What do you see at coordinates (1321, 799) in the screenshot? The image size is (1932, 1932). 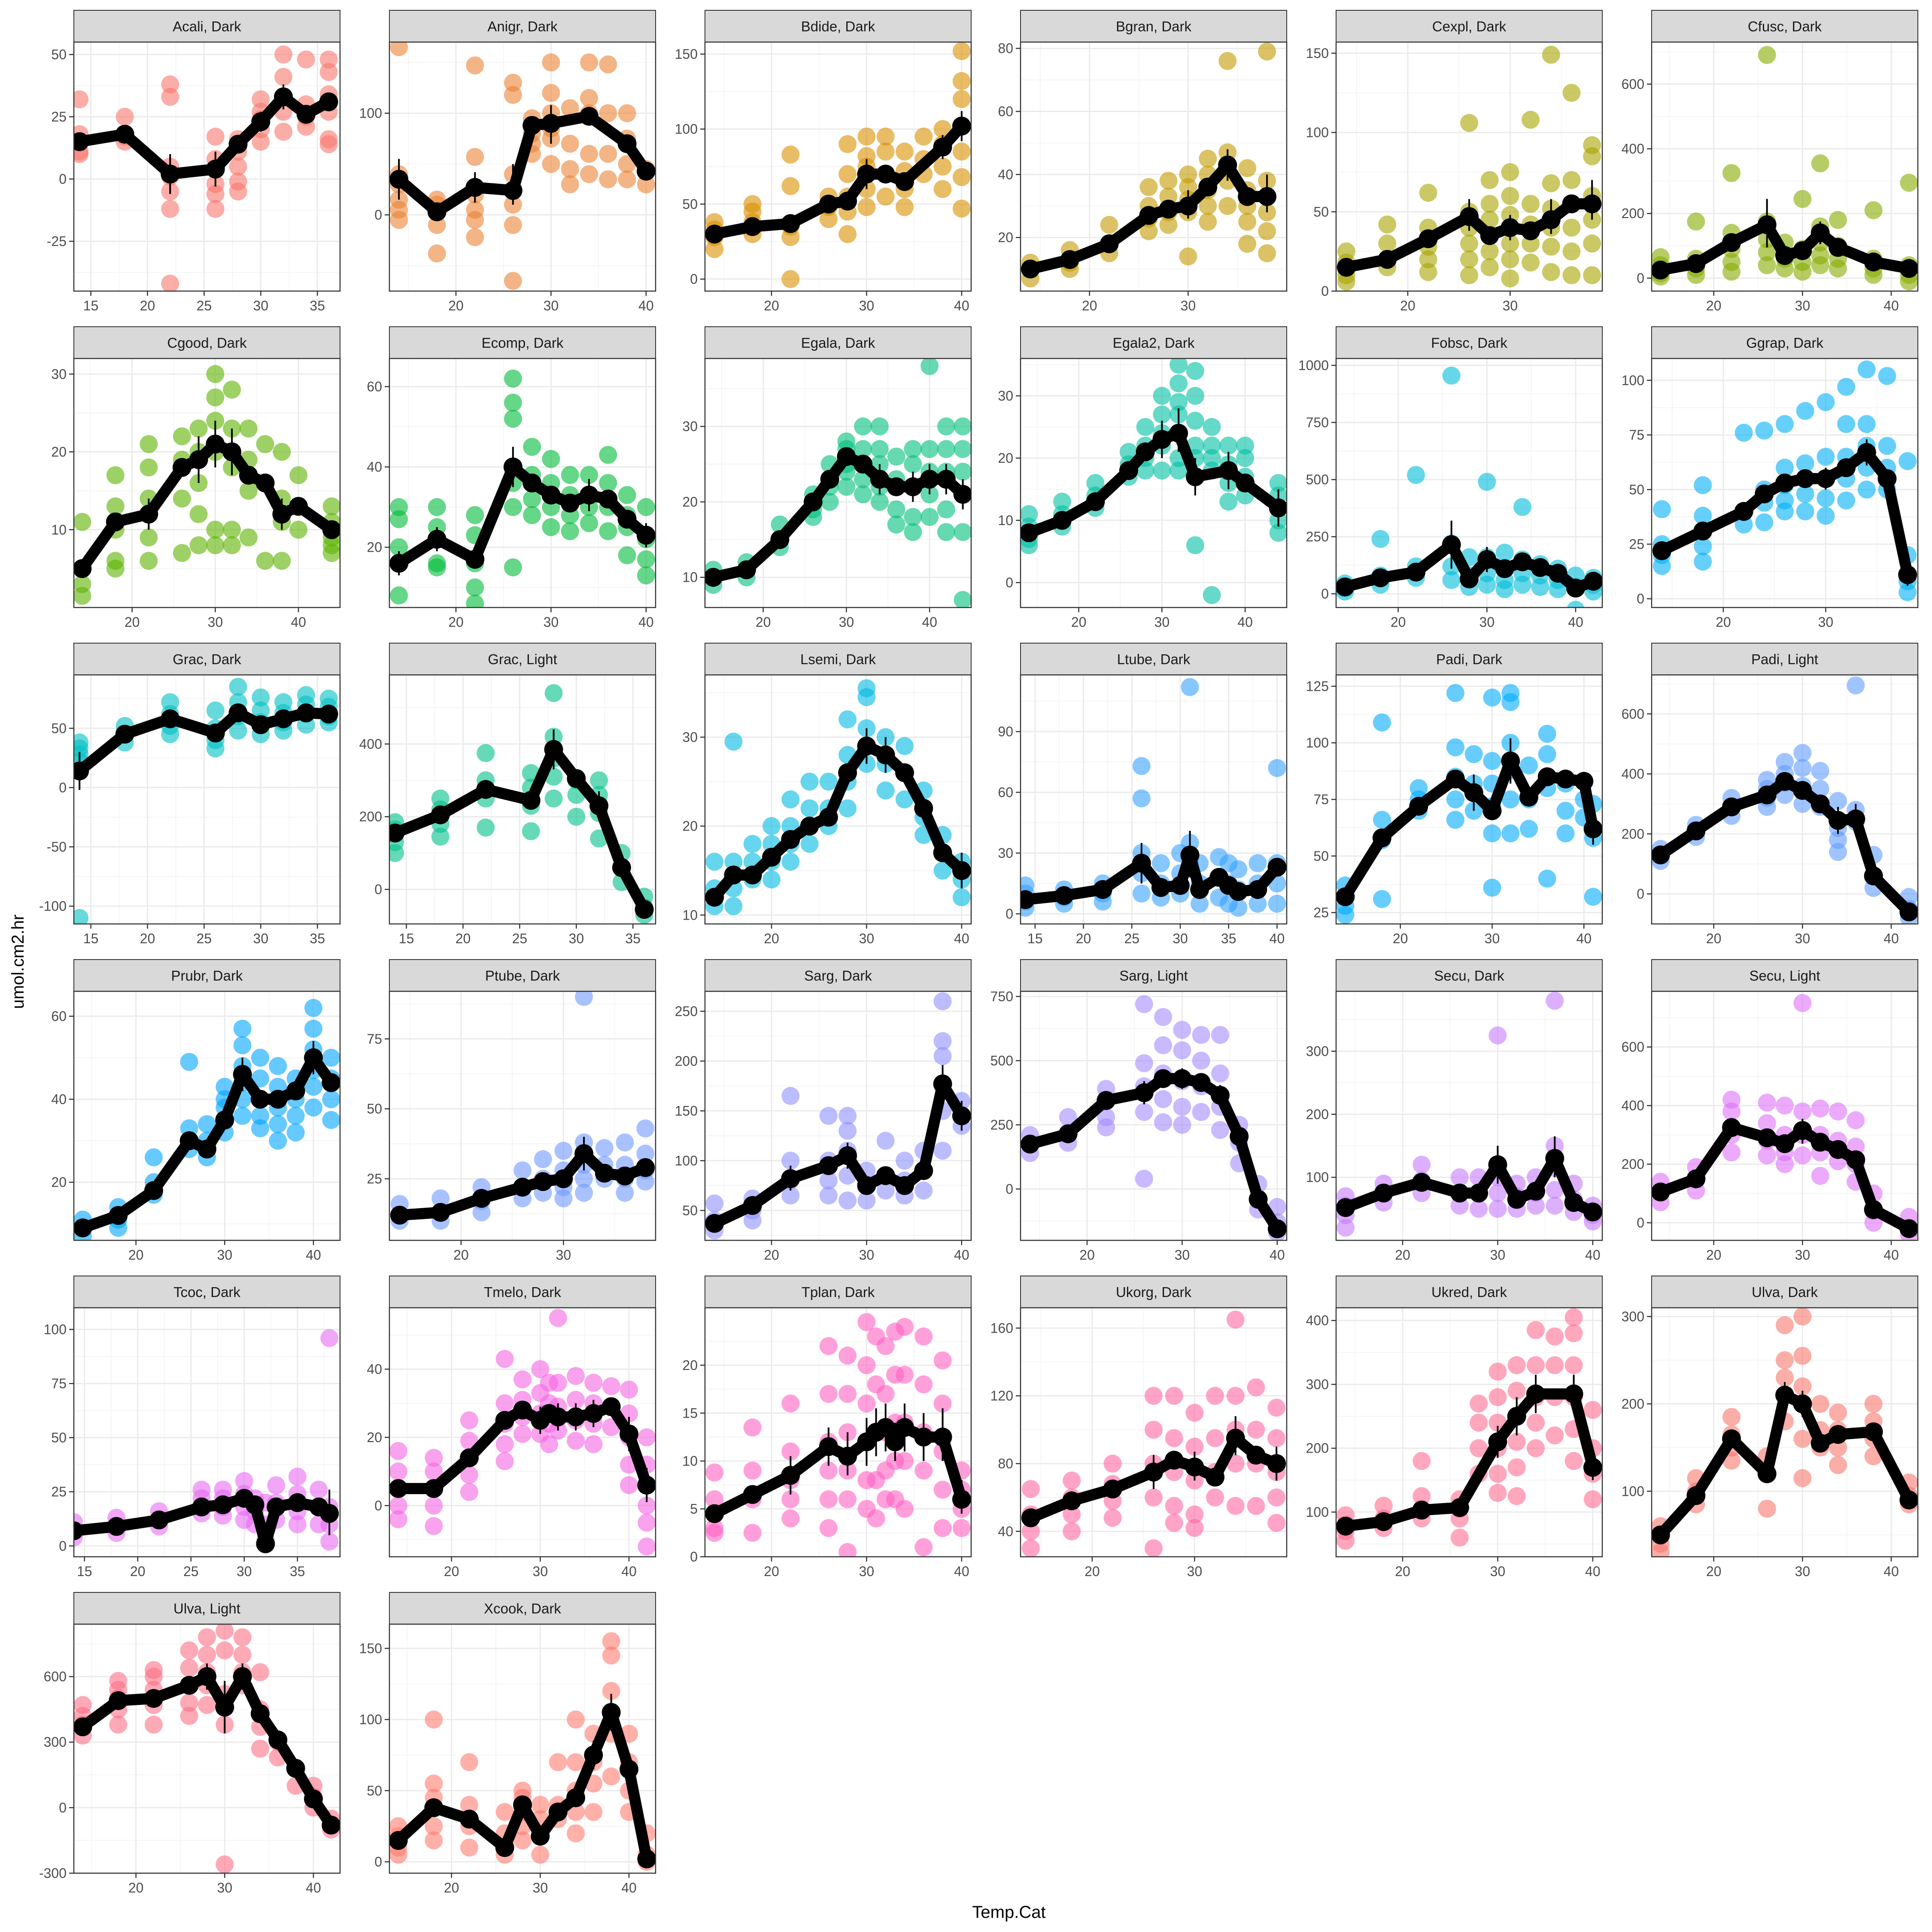 I see `y-tick-label: 75` at bounding box center [1321, 799].